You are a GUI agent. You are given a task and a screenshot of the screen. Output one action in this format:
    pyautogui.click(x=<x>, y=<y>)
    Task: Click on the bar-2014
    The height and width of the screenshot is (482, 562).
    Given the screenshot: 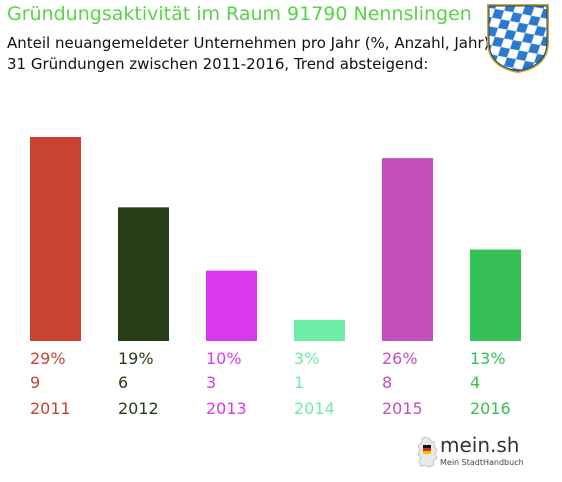 What is the action you would take?
    pyautogui.click(x=319, y=330)
    